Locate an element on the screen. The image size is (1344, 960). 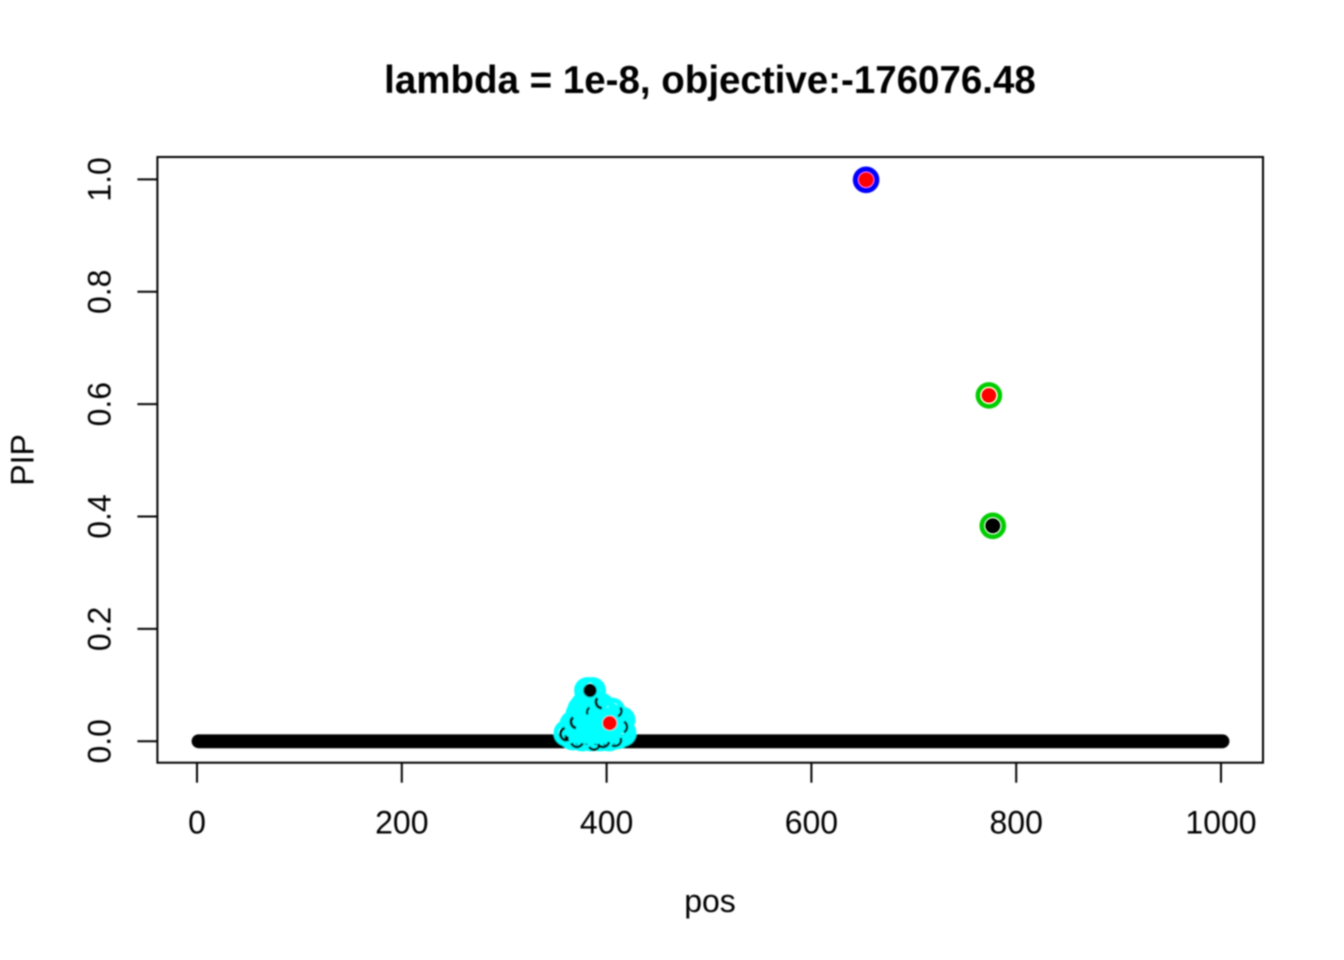
svg-text:lambda = 1e-8, objective:-1760: lambda = 1e-8, objective:-176076.48 is located at coordinates (710, 80).